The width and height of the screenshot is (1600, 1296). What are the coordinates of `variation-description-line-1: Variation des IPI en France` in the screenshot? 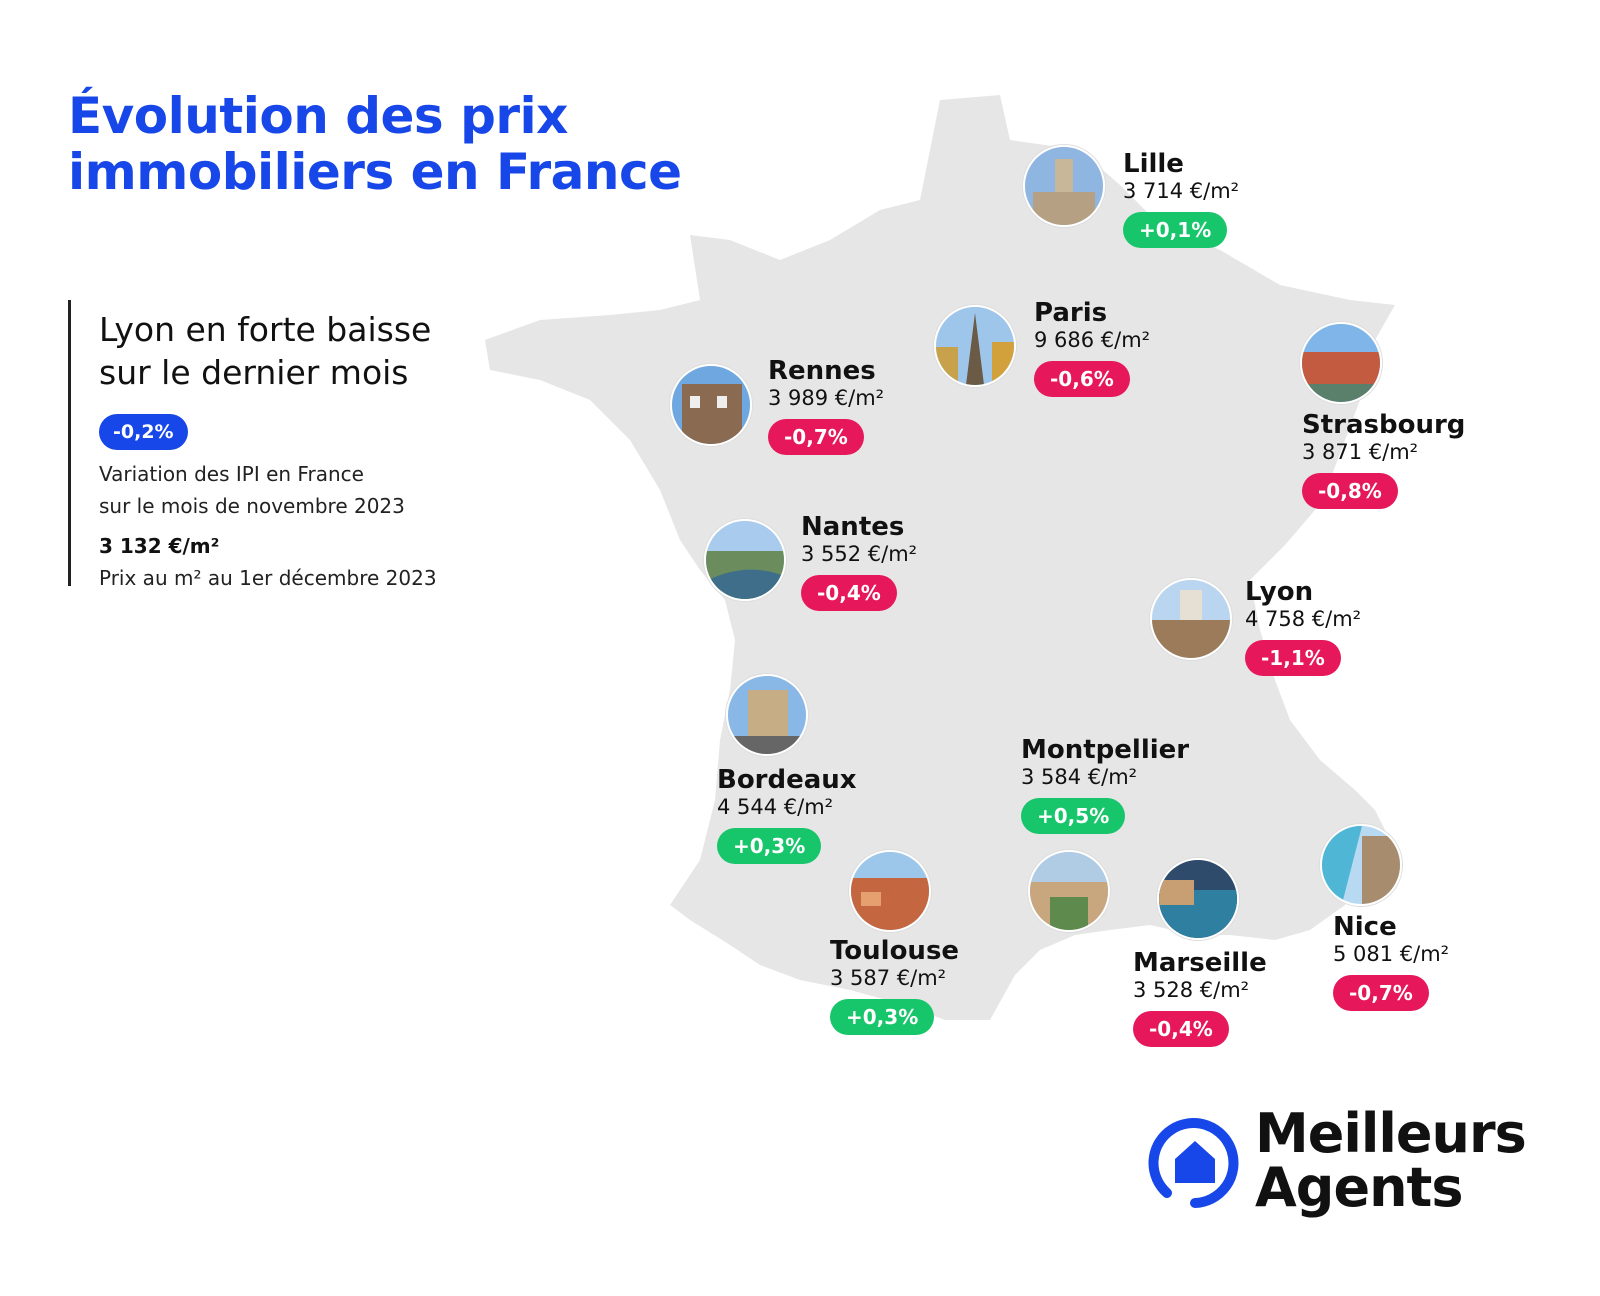 It's located at (231, 474).